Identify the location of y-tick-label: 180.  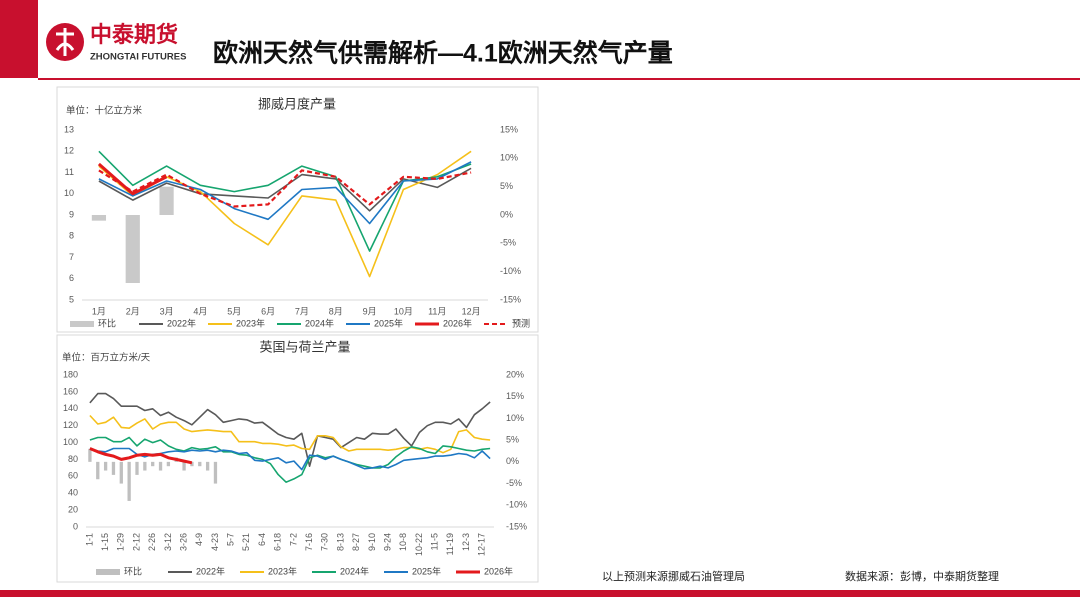
(70, 374).